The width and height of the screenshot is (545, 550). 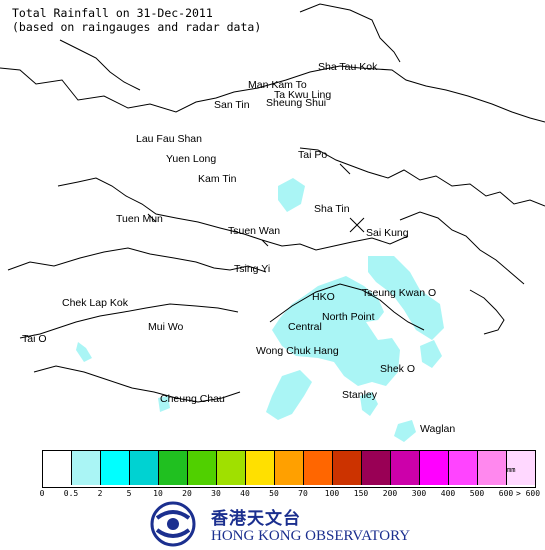 I want to click on logo-english-name: HONG KONG OBSERVATORY, so click(x=311, y=536).